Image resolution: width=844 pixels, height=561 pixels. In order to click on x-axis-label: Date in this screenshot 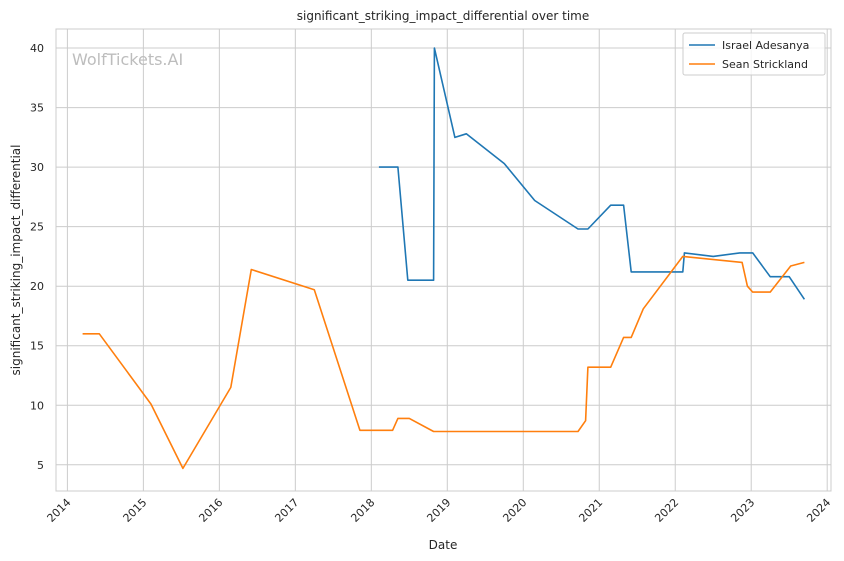, I will do `click(443, 545)`.